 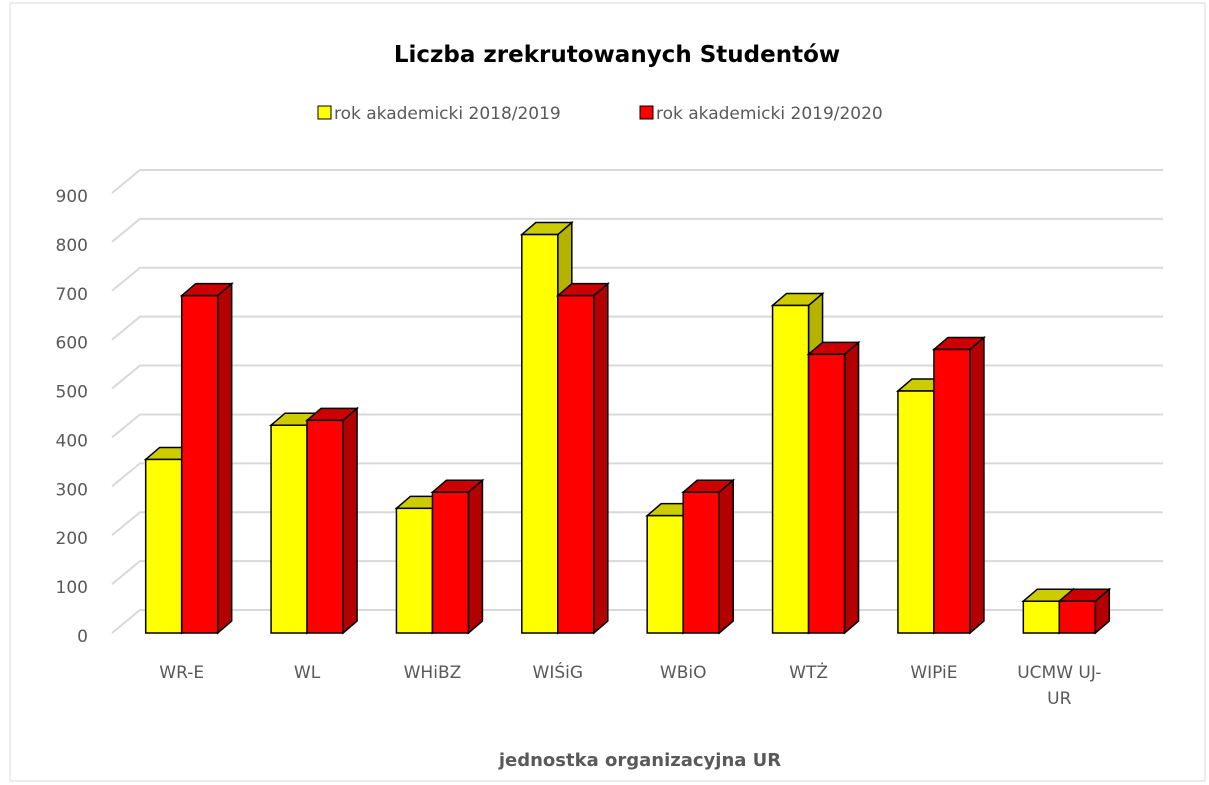 I want to click on x-tick-label: WIPiE, so click(x=934, y=673).